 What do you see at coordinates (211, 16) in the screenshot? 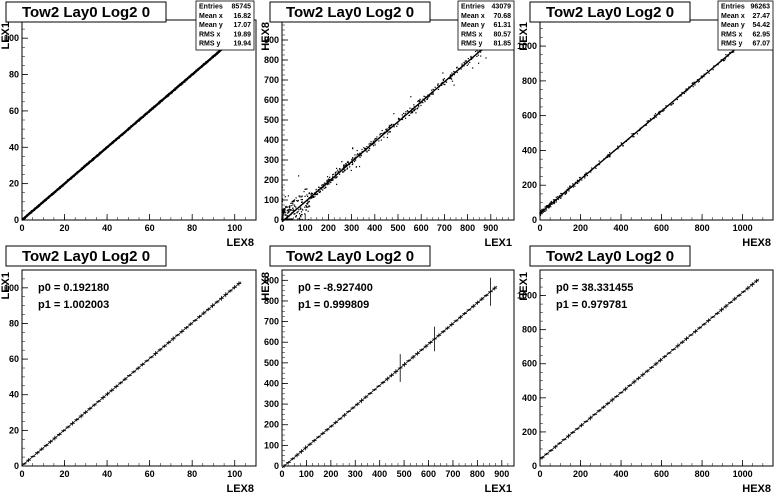
I see `stats-label: Mean x` at bounding box center [211, 16].